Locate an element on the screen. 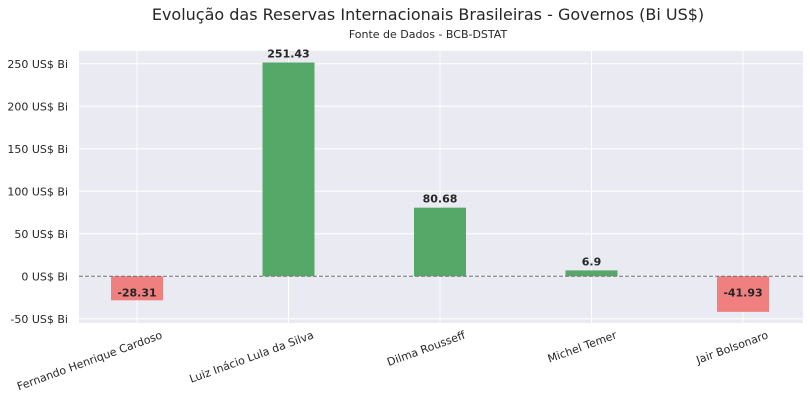  data-label: 80.68 is located at coordinates (440, 199).